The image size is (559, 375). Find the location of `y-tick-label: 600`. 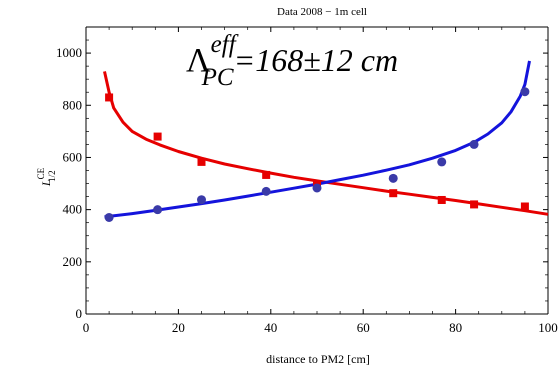

y-tick-label: 600 is located at coordinates (73, 156).